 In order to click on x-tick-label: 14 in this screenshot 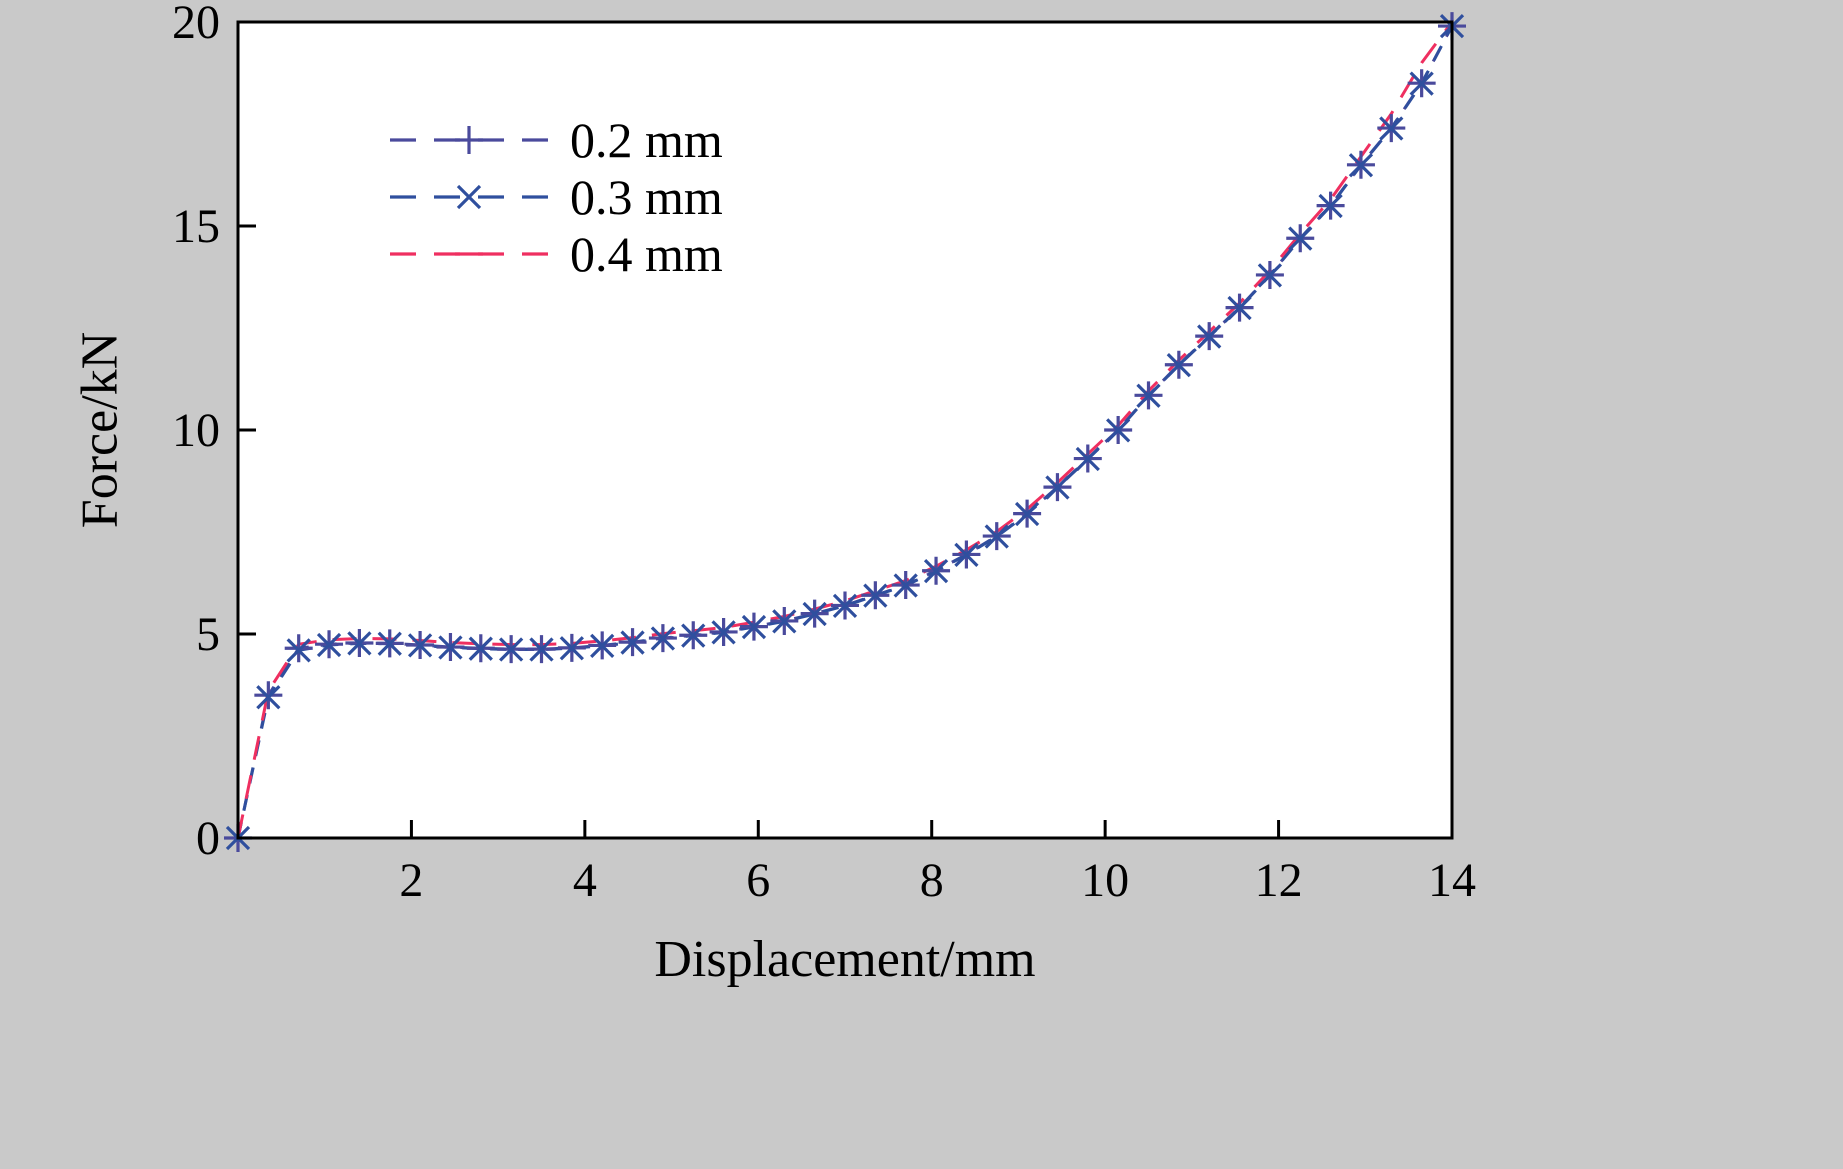, I will do `click(1452, 880)`.